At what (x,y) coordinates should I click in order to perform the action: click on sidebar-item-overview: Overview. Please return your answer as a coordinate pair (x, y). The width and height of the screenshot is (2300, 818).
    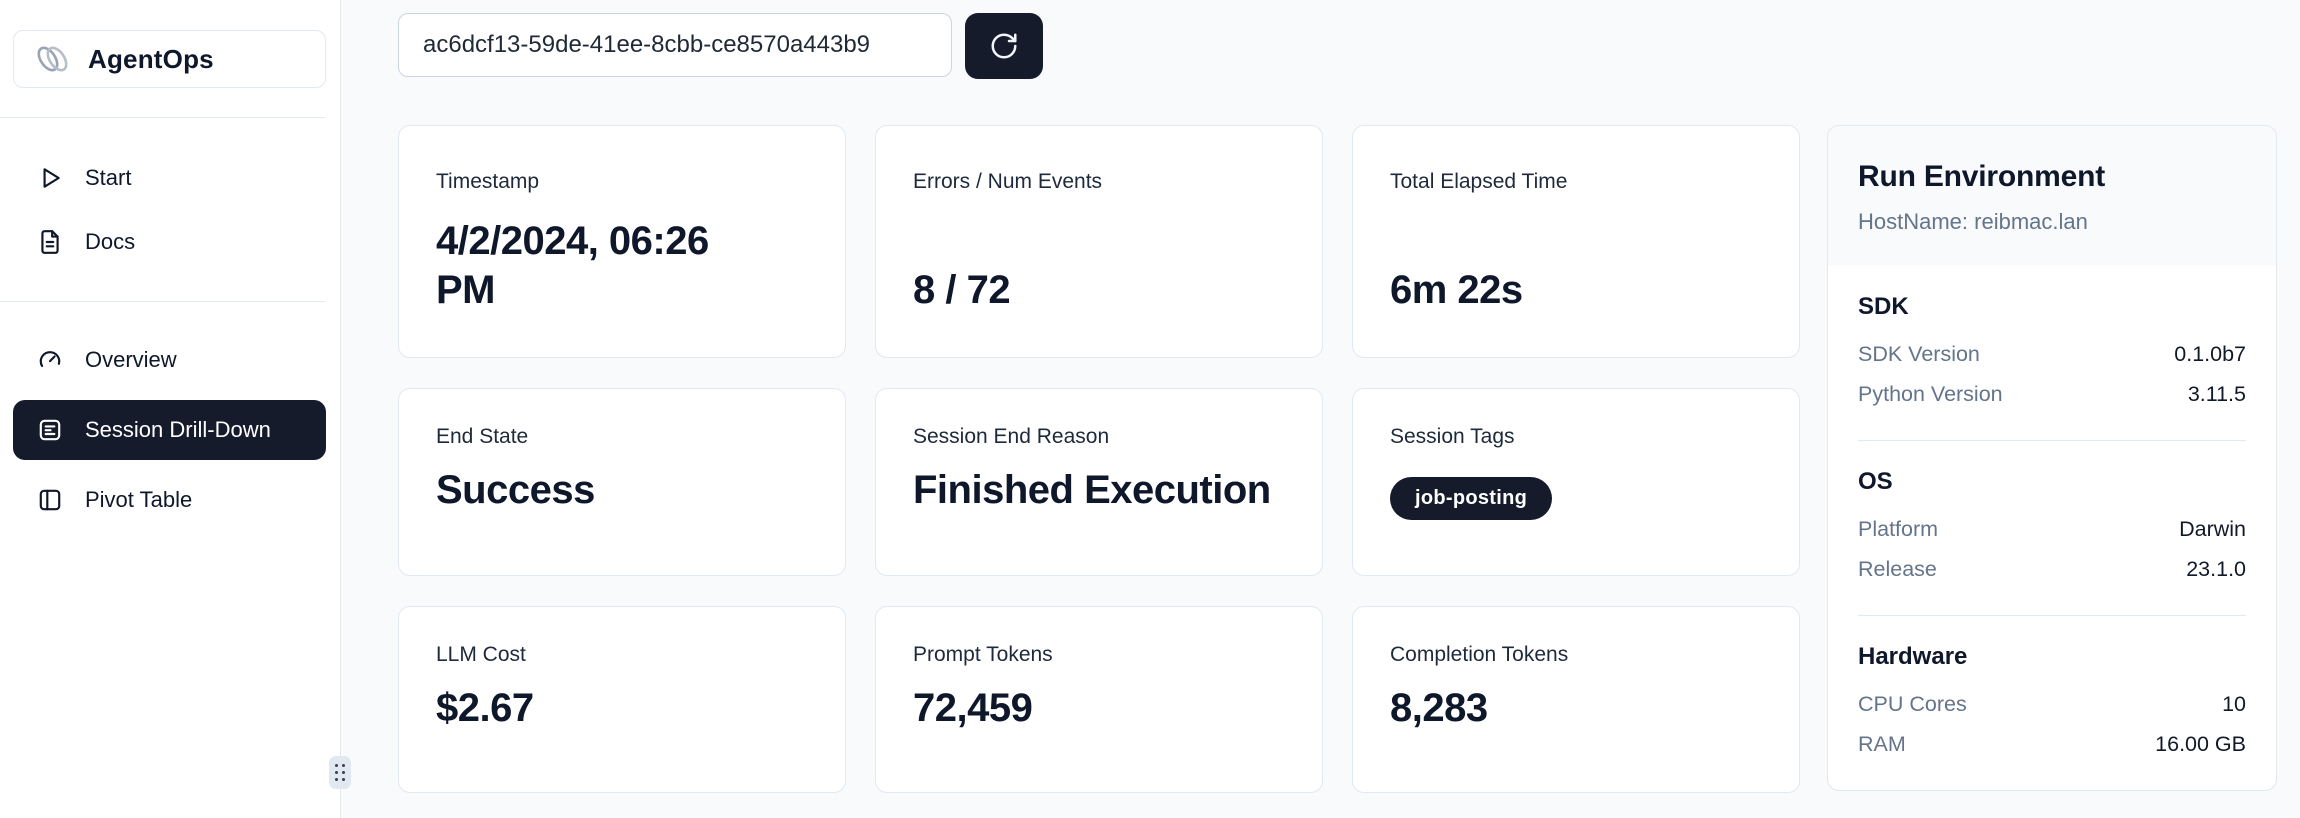
    Looking at the image, I should click on (169, 360).